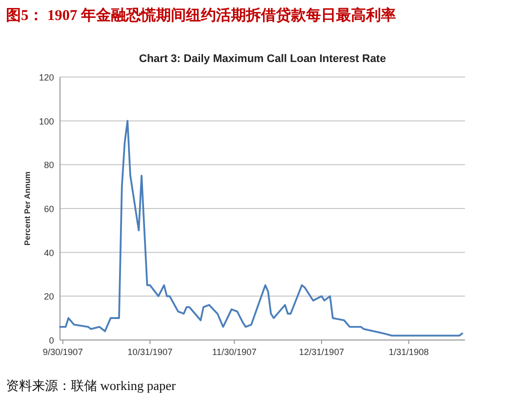 This screenshot has width=520, height=403. I want to click on x-tick-label: 1/31/1908, so click(408, 352).